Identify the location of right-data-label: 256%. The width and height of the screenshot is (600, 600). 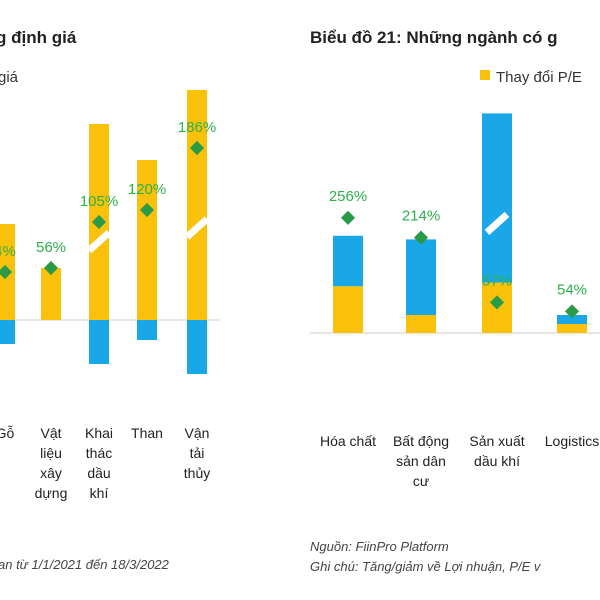
(348, 196).